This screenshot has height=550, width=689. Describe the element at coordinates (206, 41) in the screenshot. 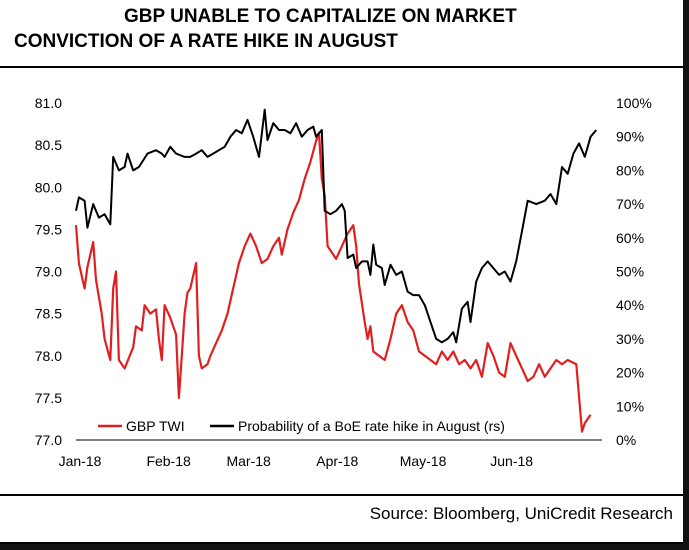

I see `chart-title-line2: CONVICTION OF A RATE HIKE IN AUGUST` at that location.